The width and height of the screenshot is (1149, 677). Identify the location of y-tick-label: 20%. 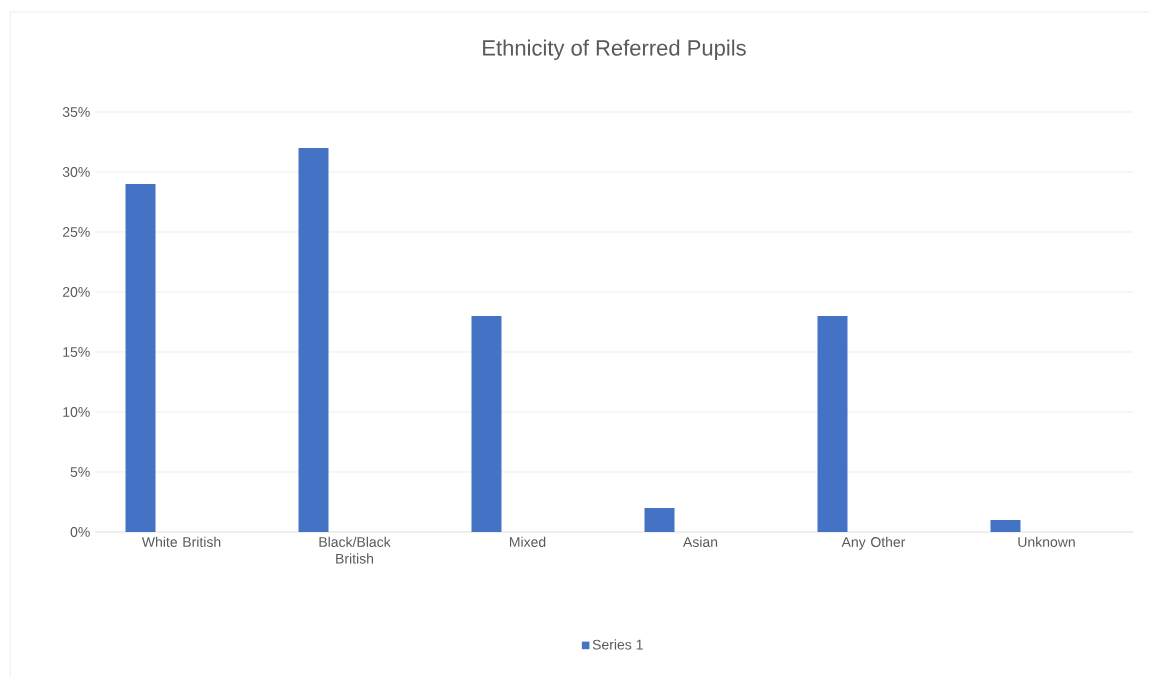
(76, 292).